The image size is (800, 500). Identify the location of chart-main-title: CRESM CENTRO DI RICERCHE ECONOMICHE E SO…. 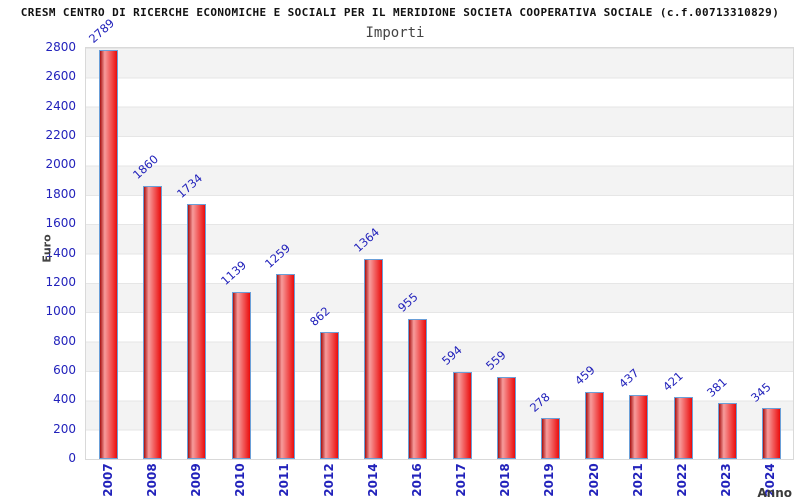
(400, 12).